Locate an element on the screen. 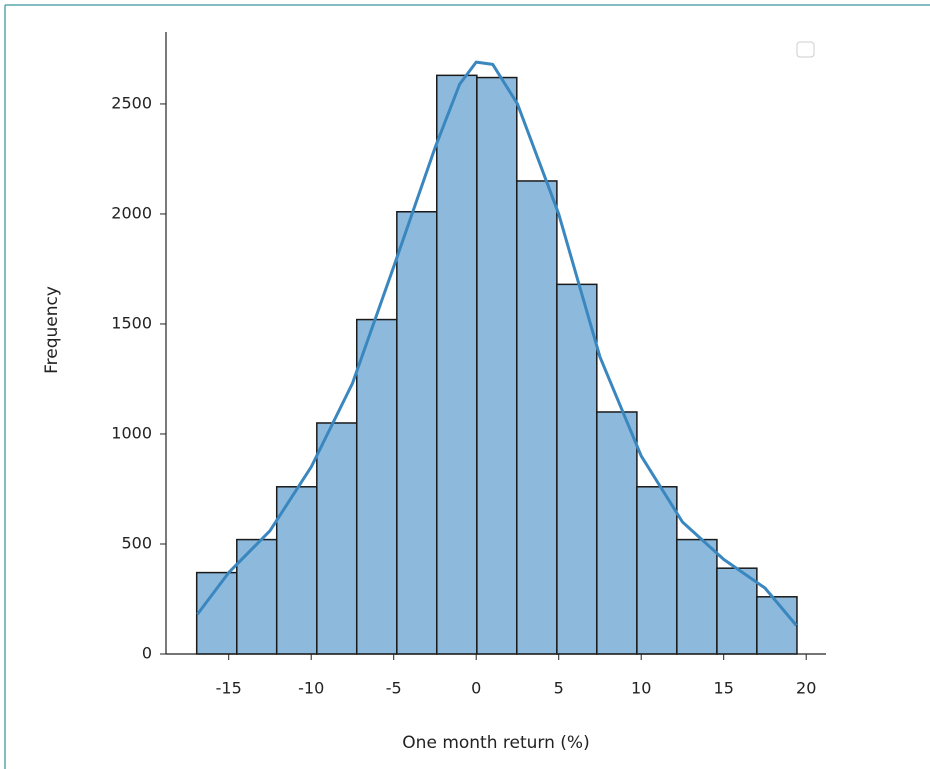  legend-box is located at coordinates (805, 49).